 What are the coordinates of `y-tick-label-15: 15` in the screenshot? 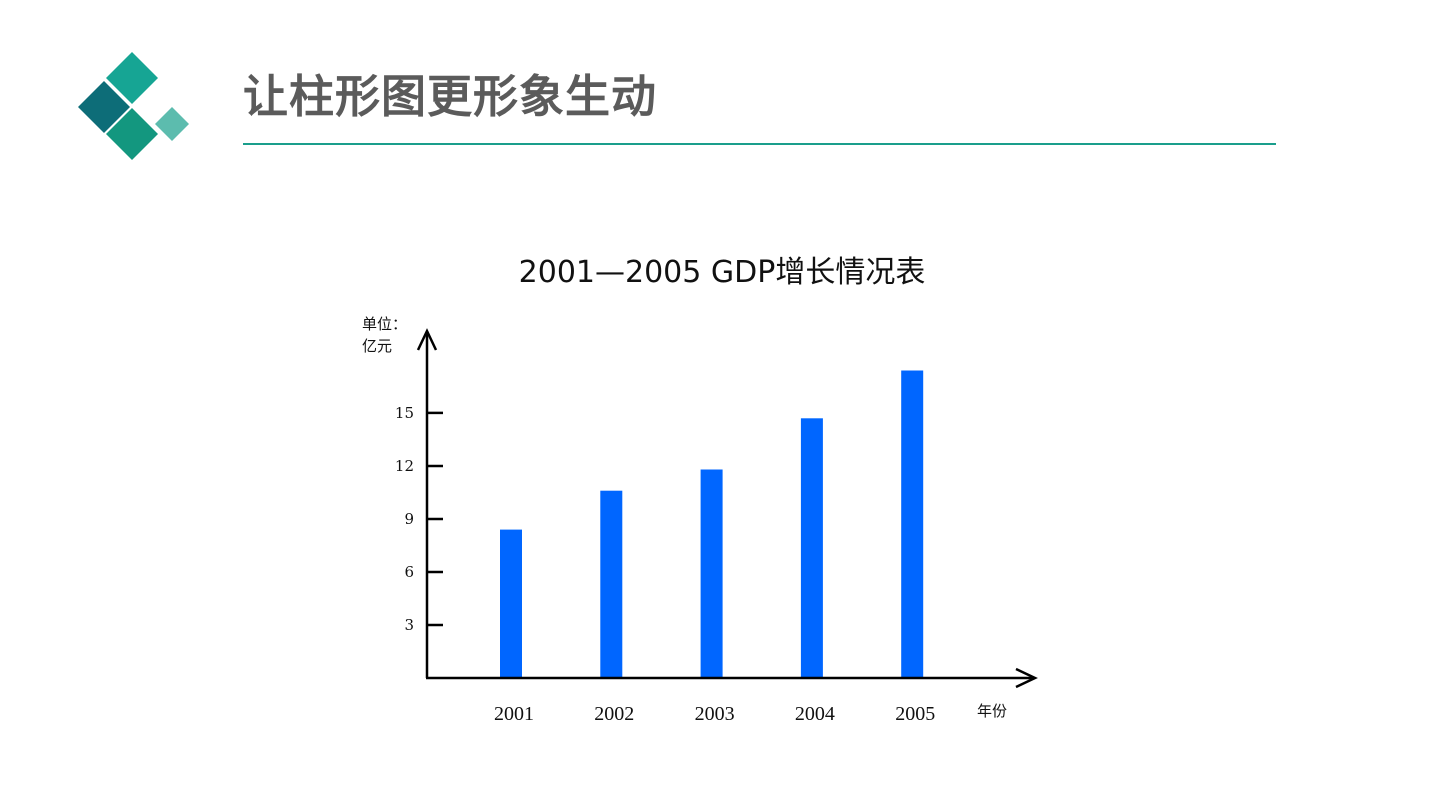 It's located at (404, 413).